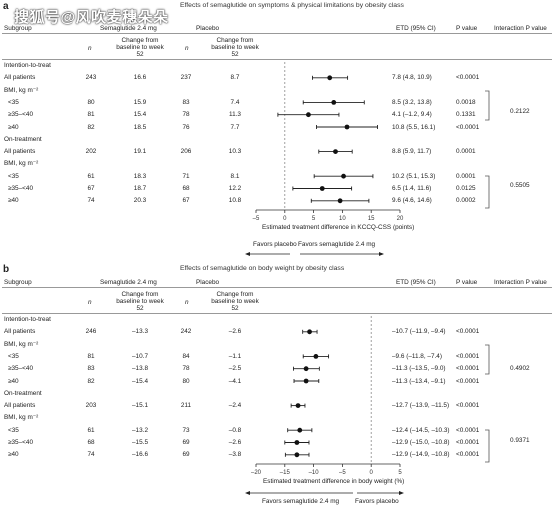  I want to click on panel-a-interaction-brackets, so click(487, 149).